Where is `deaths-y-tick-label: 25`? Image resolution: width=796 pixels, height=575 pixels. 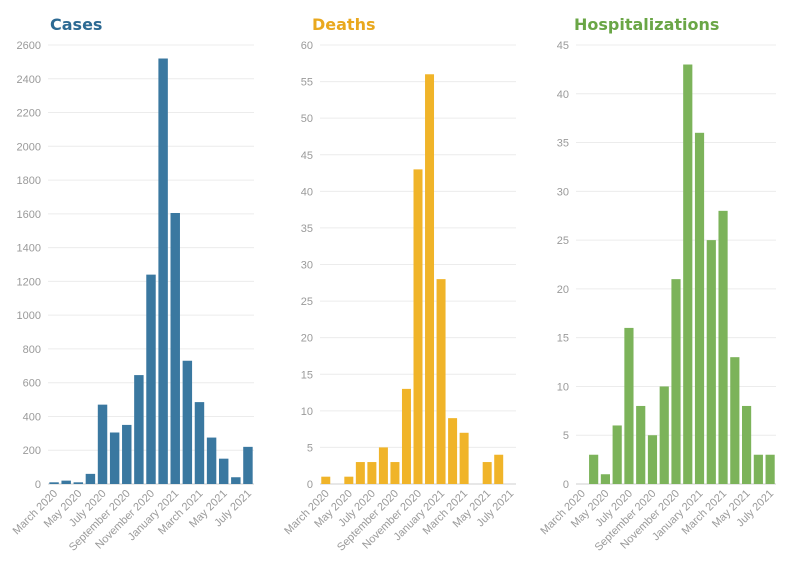
deaths-y-tick-label: 25 is located at coordinates (307, 302).